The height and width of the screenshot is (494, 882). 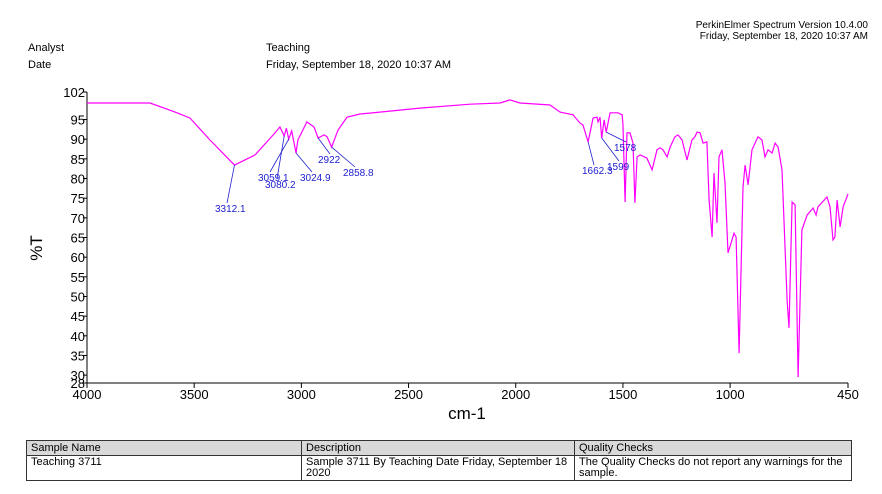 What do you see at coordinates (78, 336) in the screenshot?
I see `y-tick-label: 40` at bounding box center [78, 336].